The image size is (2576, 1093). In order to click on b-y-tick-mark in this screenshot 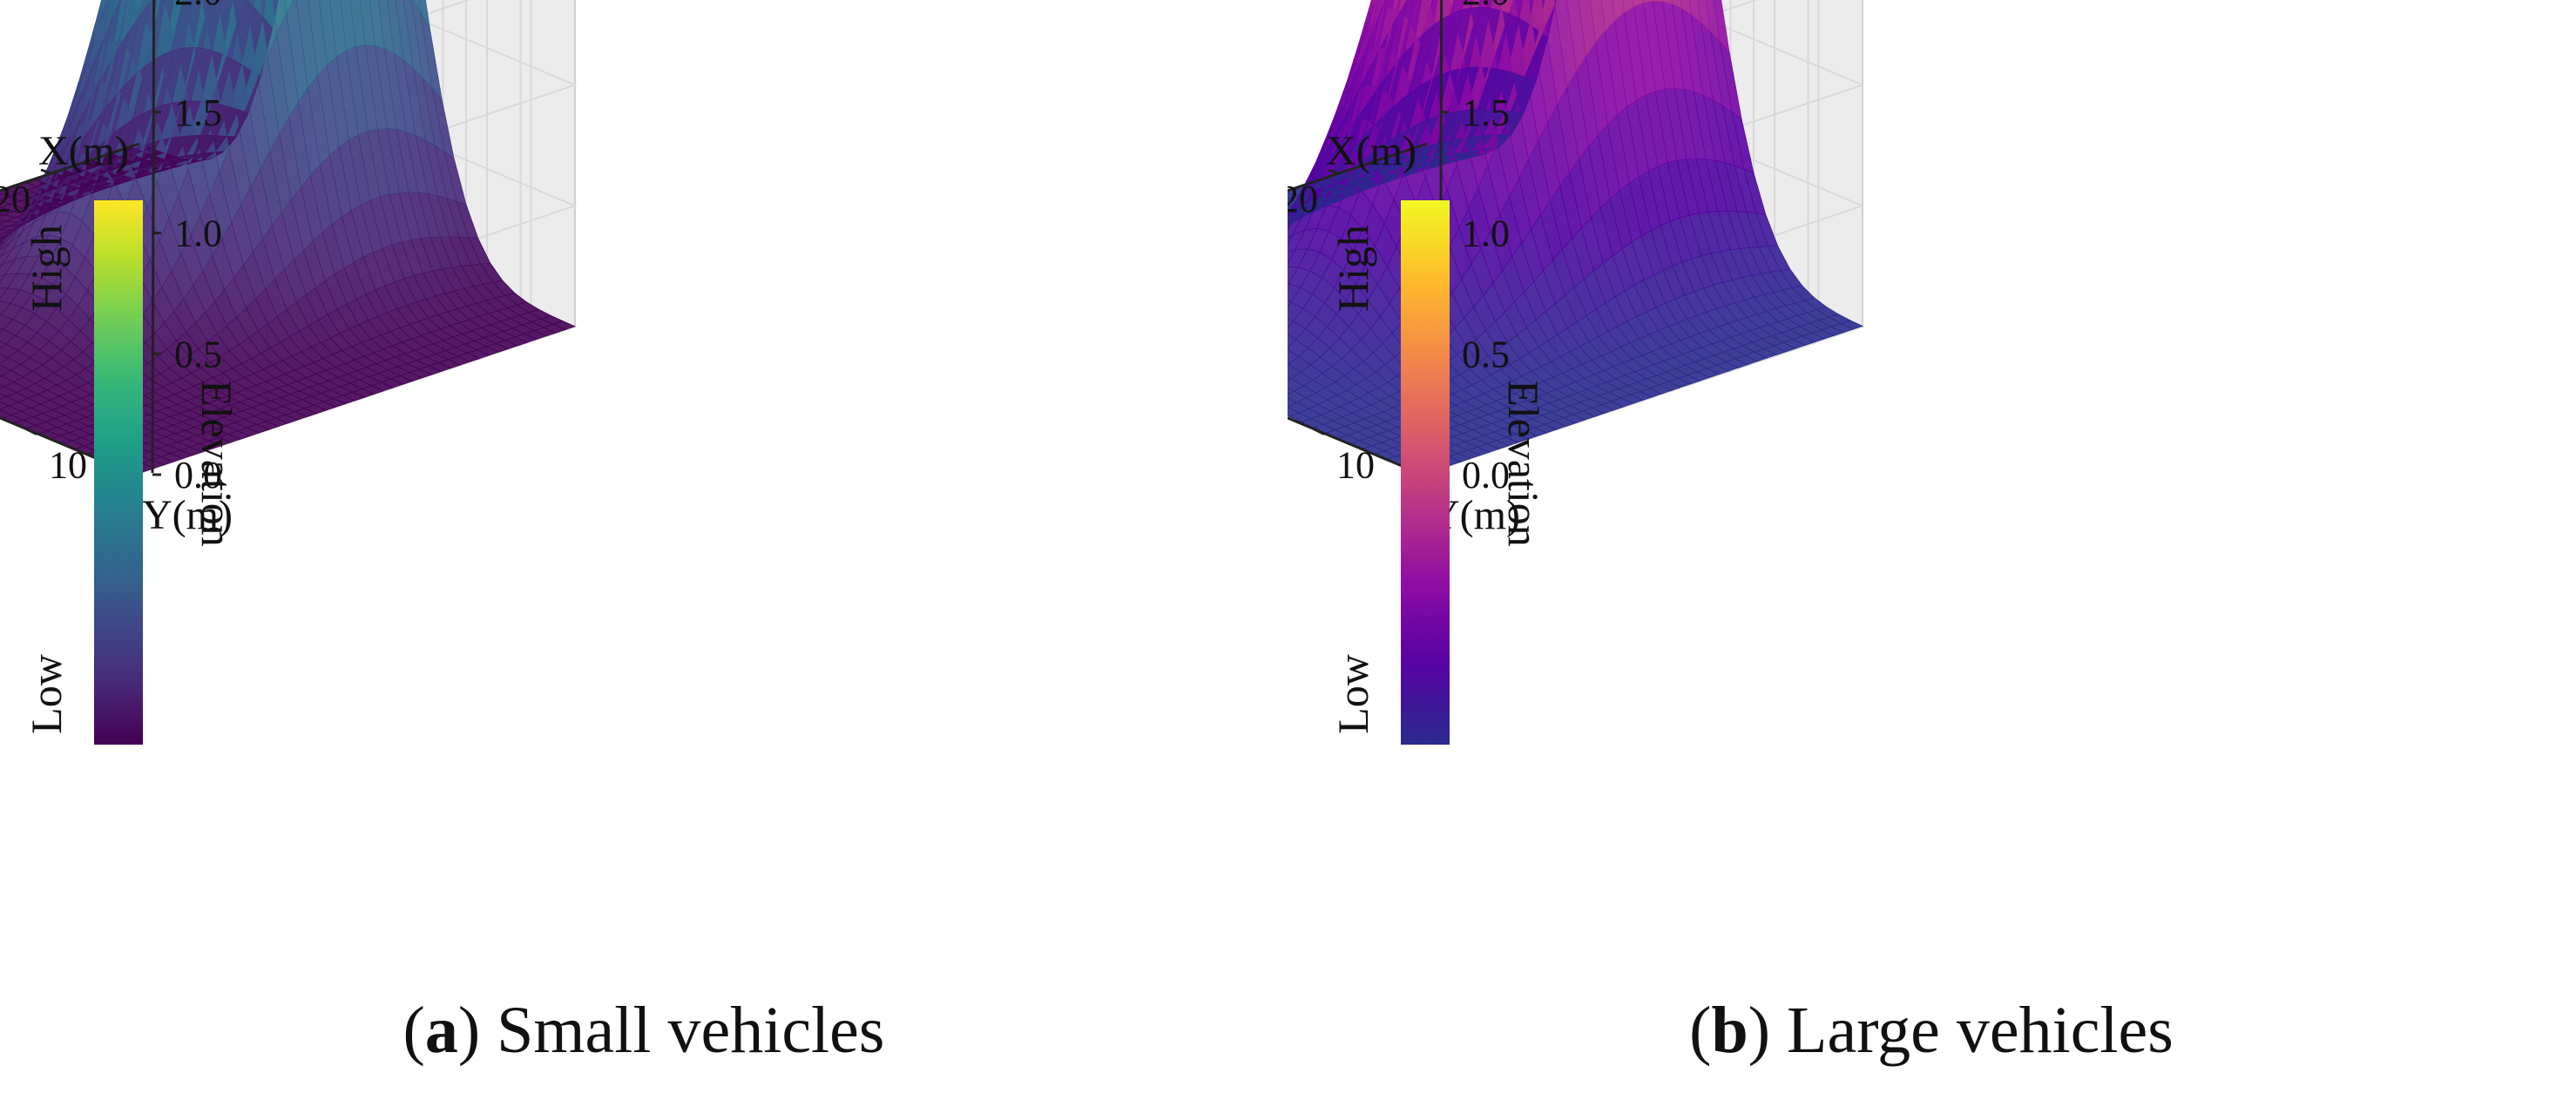, I will do `click(1319, 431)`.